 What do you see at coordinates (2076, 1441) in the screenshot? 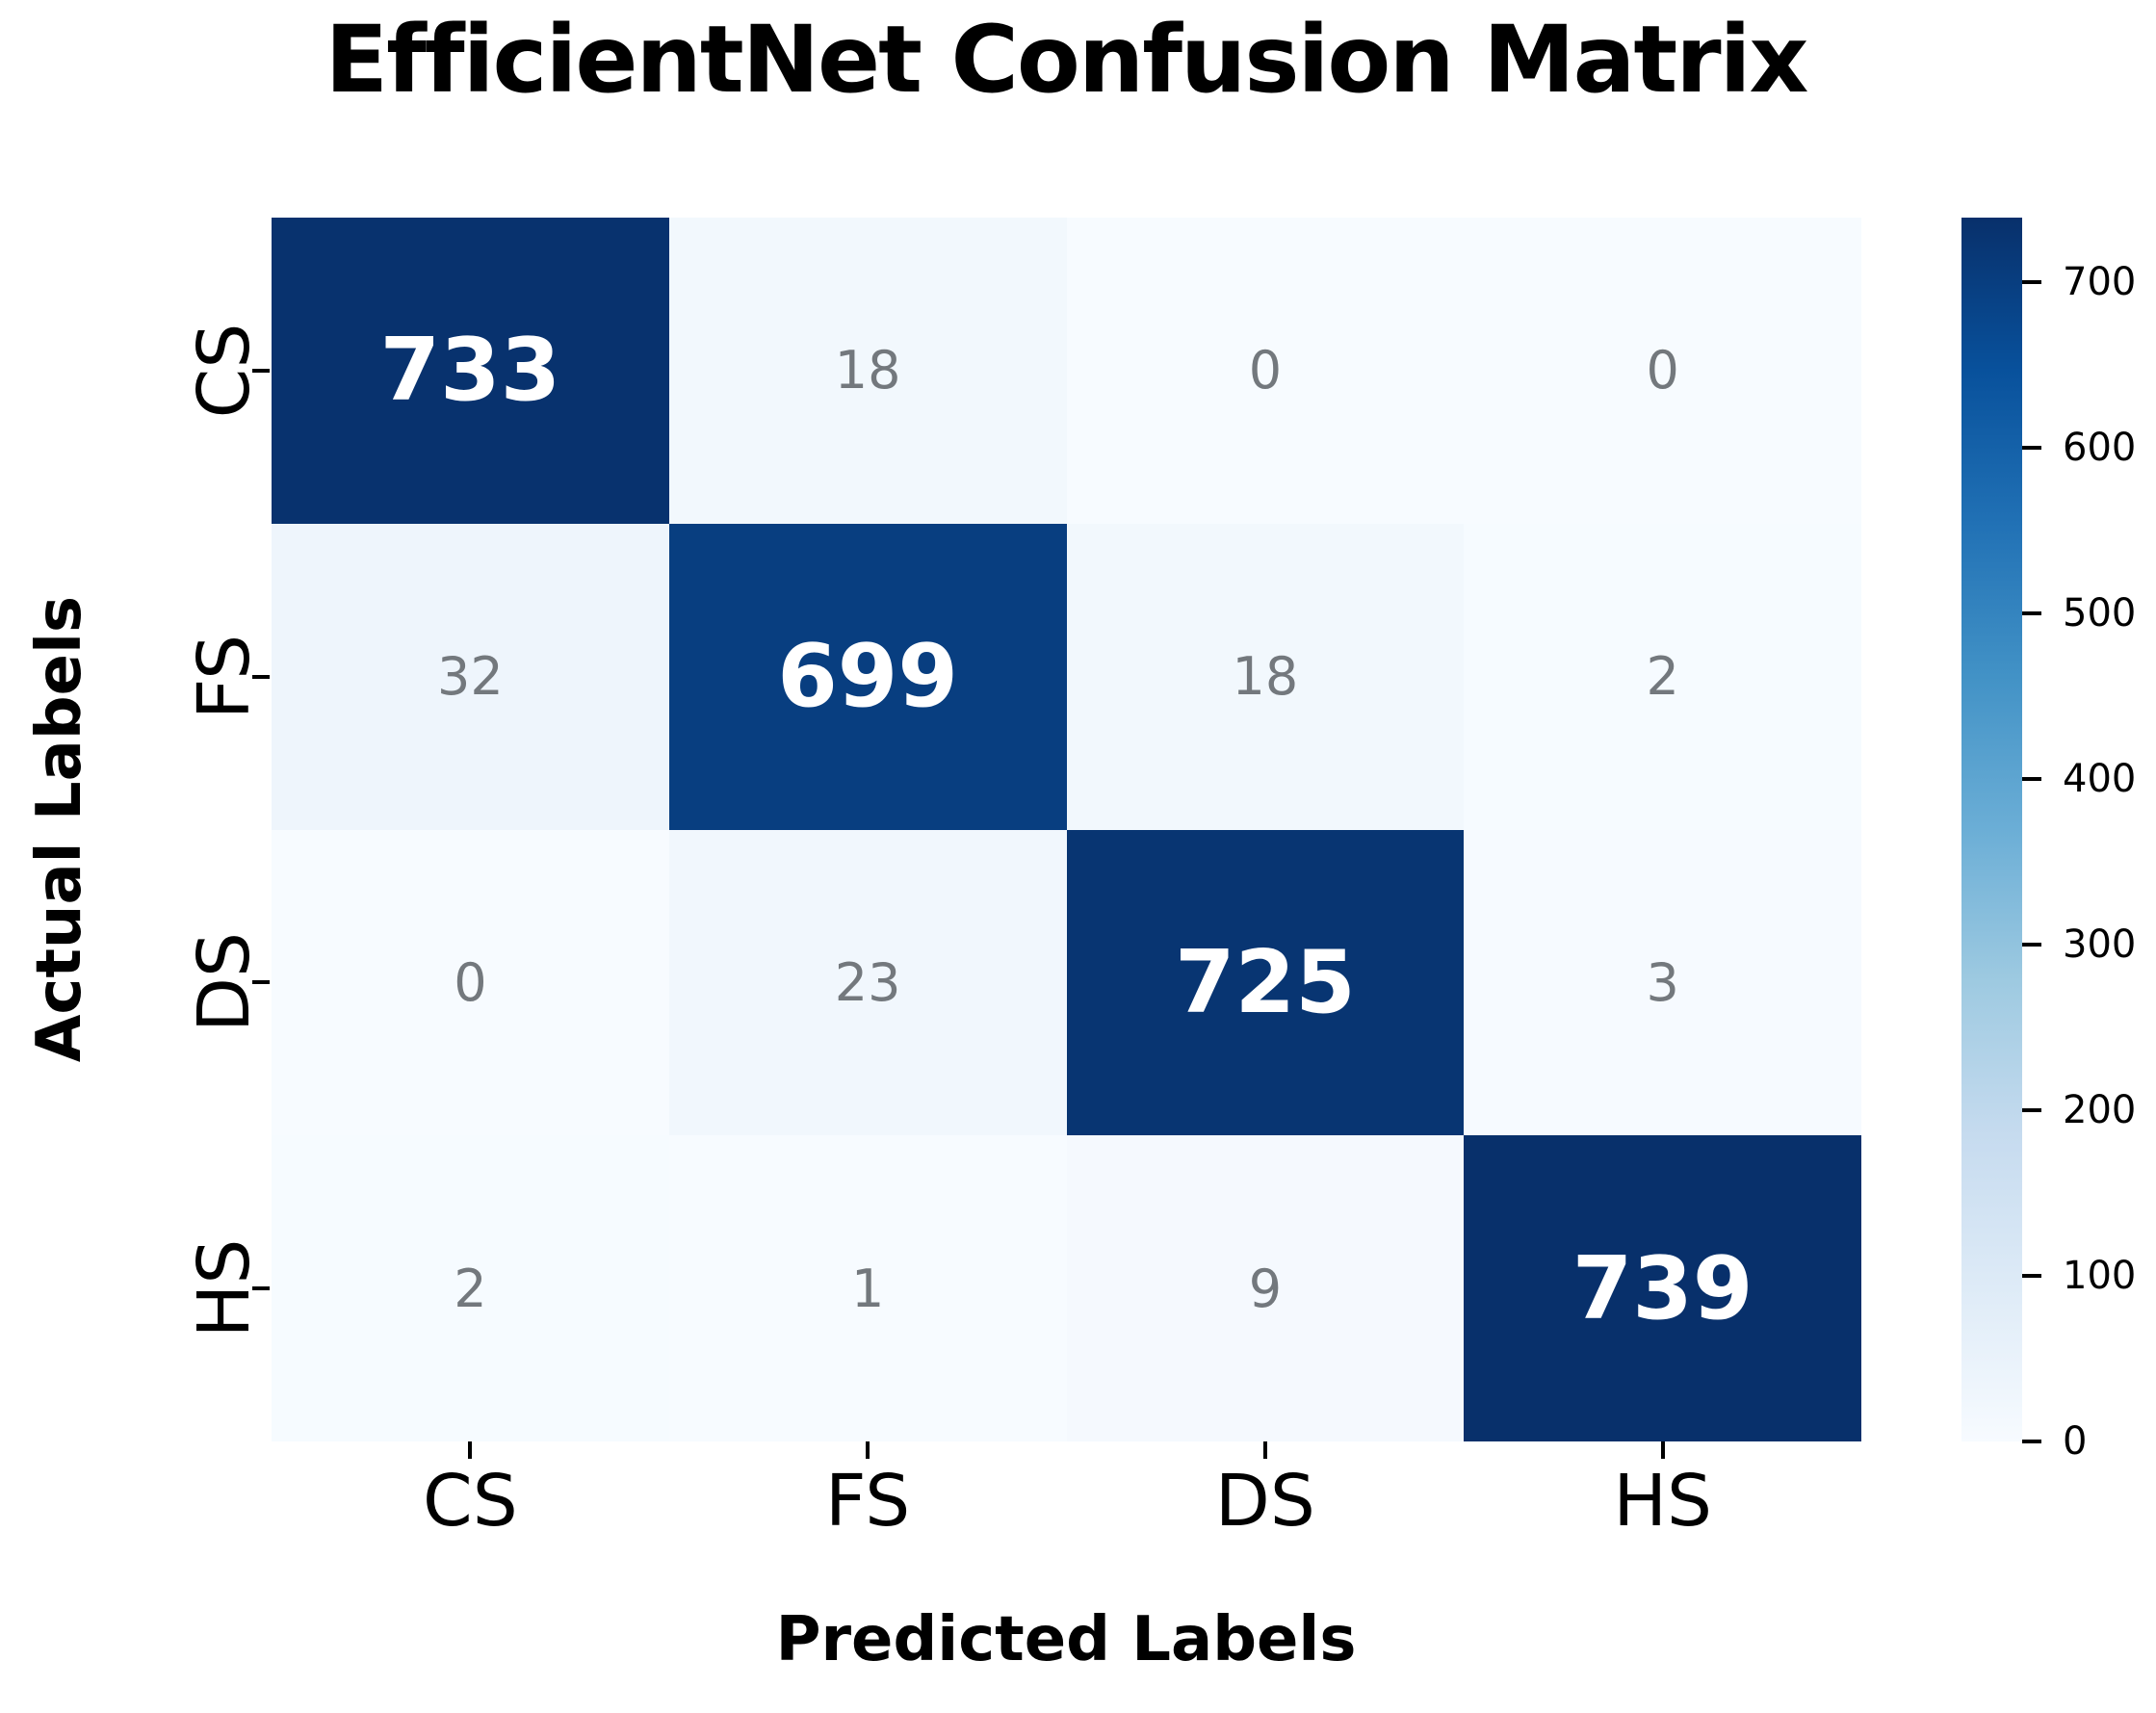
I see `colorbar-tick-label-0: 0` at bounding box center [2076, 1441].